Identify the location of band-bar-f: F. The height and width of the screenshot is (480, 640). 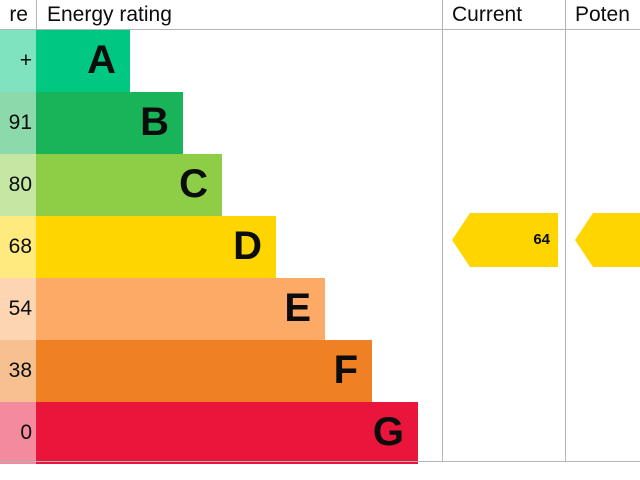
(204, 371).